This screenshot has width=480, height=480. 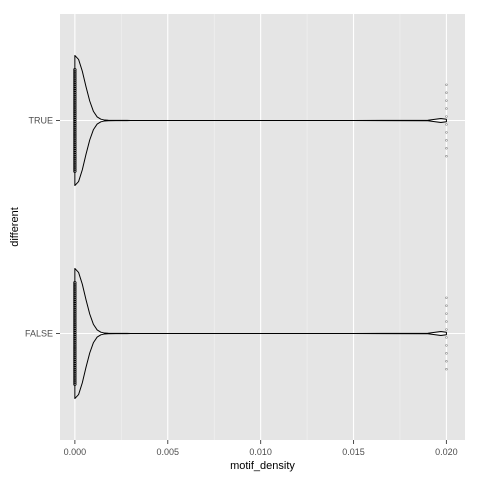 I want to click on x-axis-ticks: 0.000 0.005 0.010 0.015 0.020, so click(x=261, y=448).